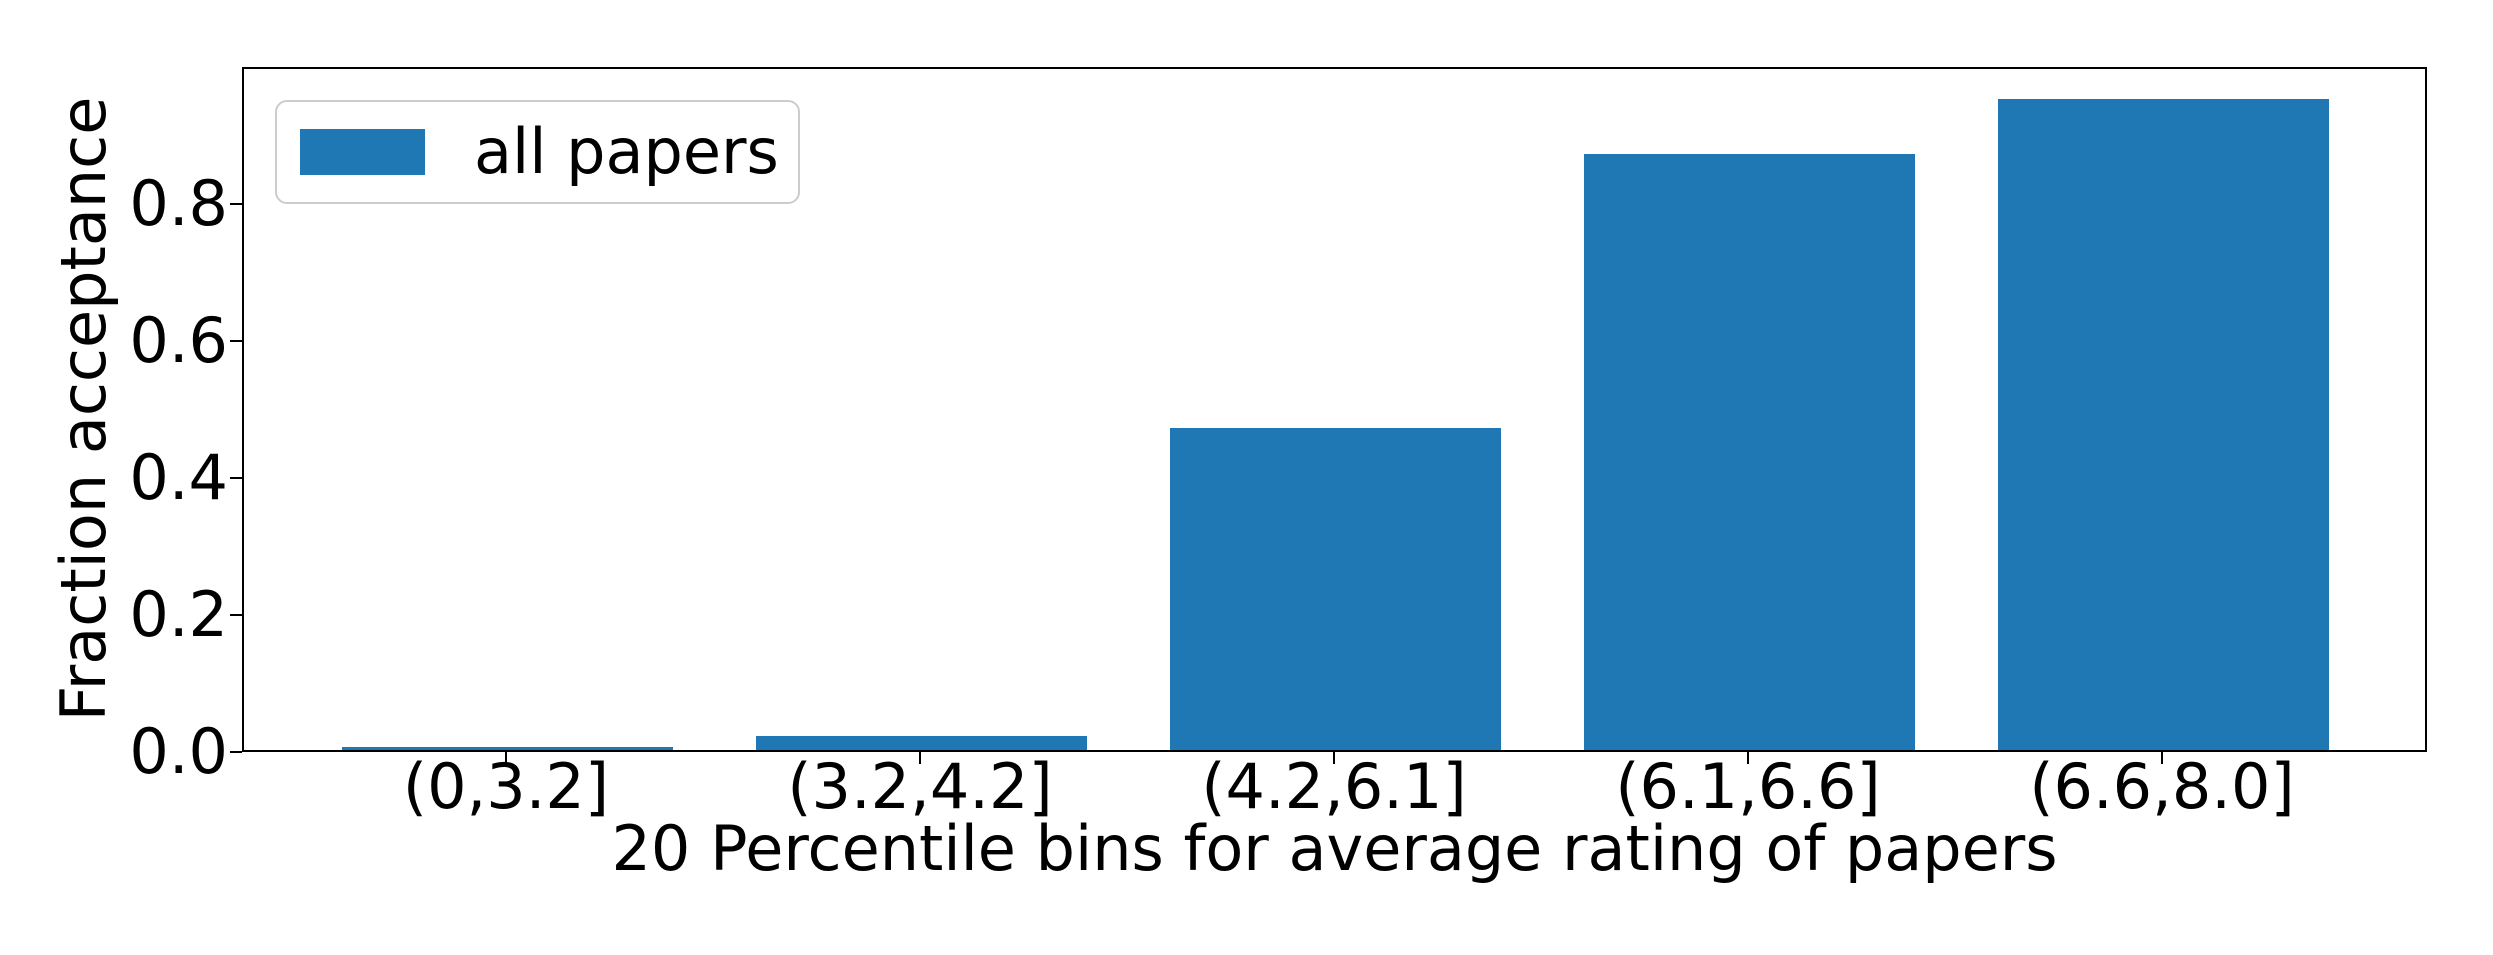 This screenshot has height=955, width=2493. I want to click on bar-(6.1,6.6], so click(1749, 452).